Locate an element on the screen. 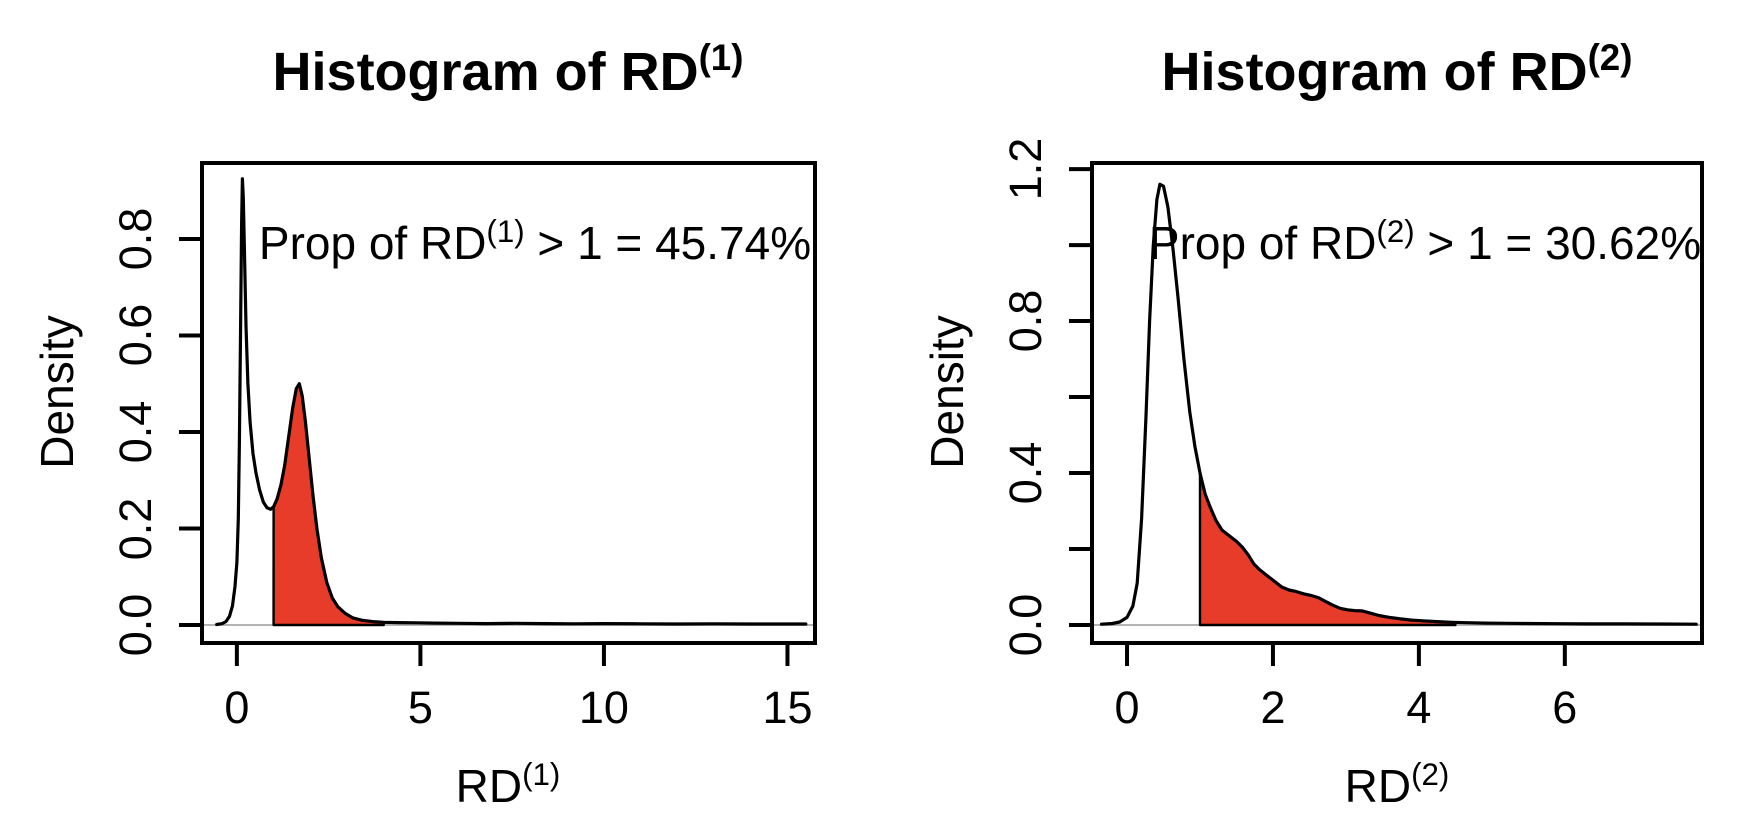 The width and height of the screenshot is (1742, 832). plot2-x-tick-label: 2 is located at coordinates (1273, 707).